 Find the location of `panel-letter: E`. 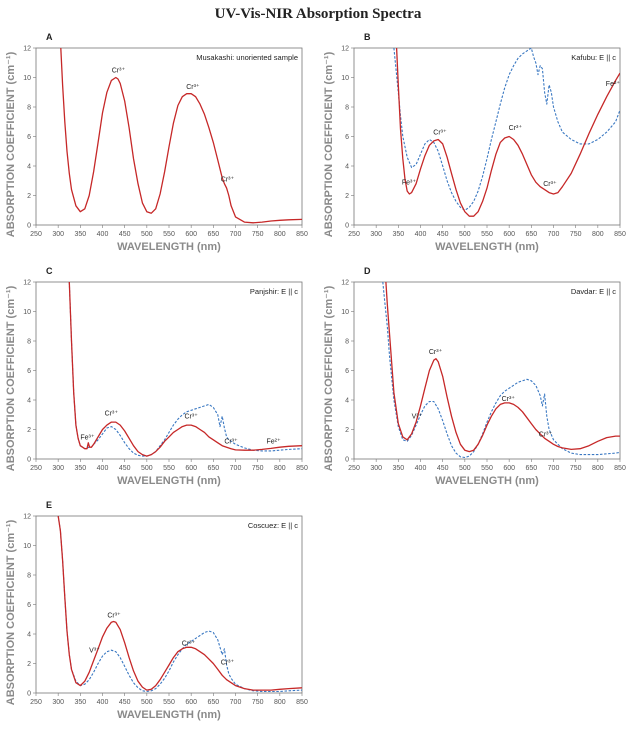

panel-letter: E is located at coordinates (49, 505).